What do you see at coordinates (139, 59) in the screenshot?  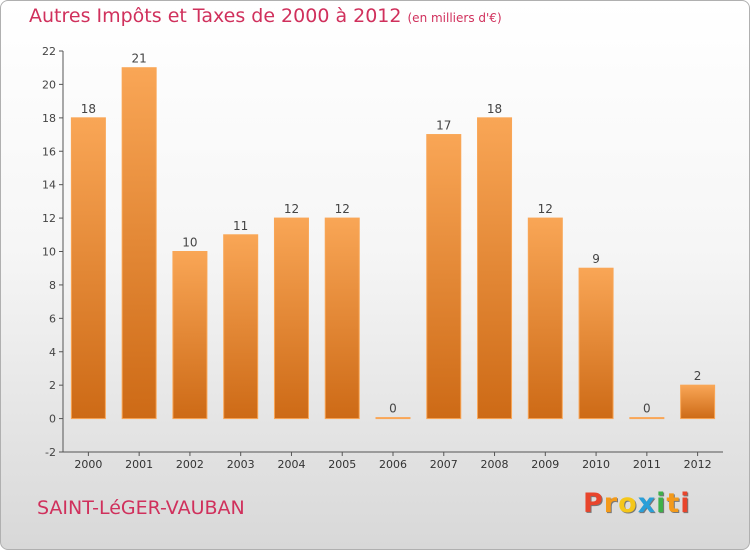 I see `data-label-2001: 21` at bounding box center [139, 59].